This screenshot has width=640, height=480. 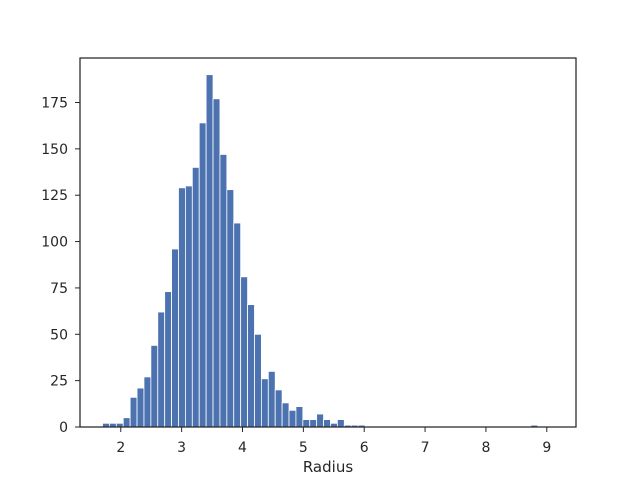 What do you see at coordinates (242, 448) in the screenshot?
I see `x-tick-label: 4` at bounding box center [242, 448].